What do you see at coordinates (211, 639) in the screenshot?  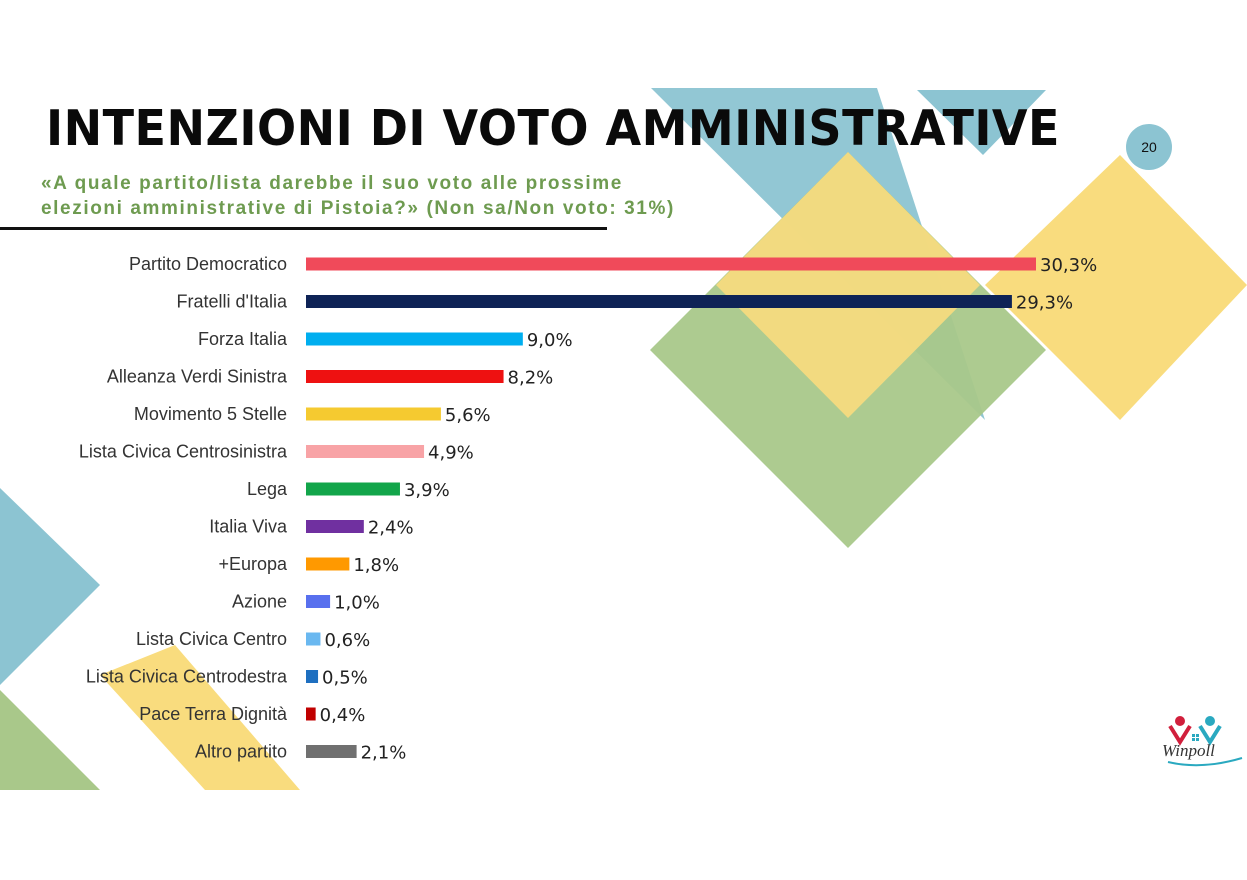 I see `category-label: Lista Civica Centro` at bounding box center [211, 639].